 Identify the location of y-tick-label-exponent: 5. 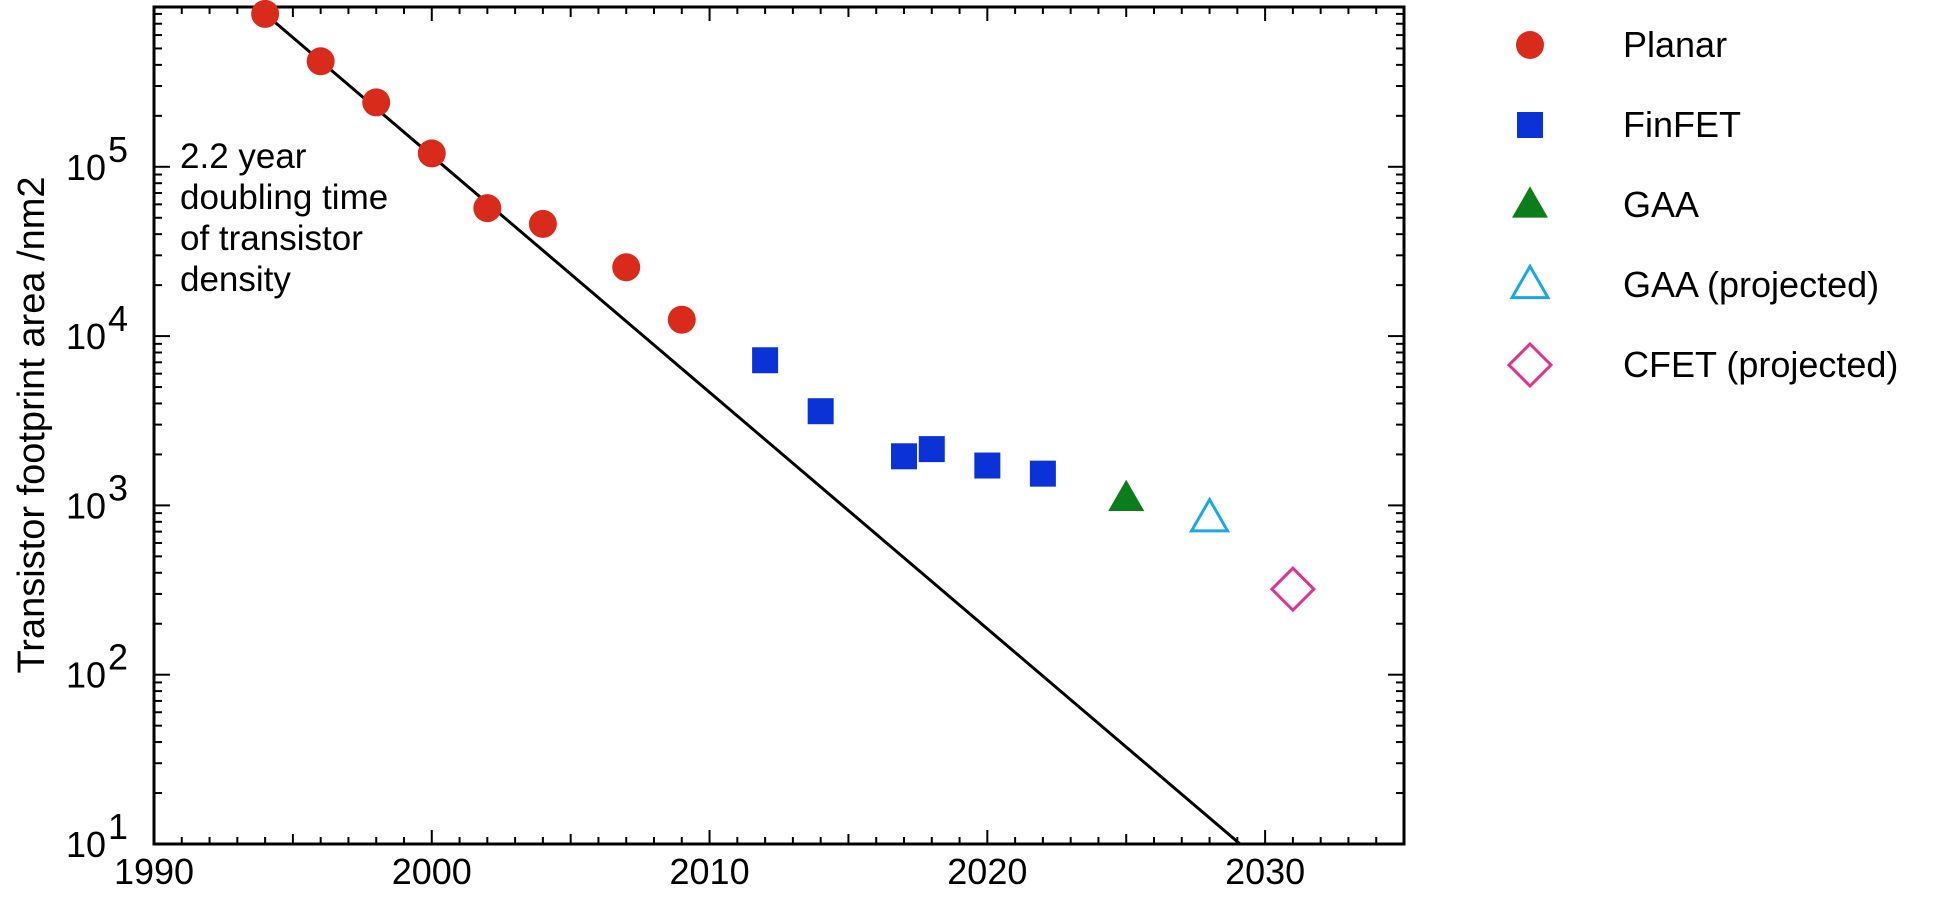
(118, 149).